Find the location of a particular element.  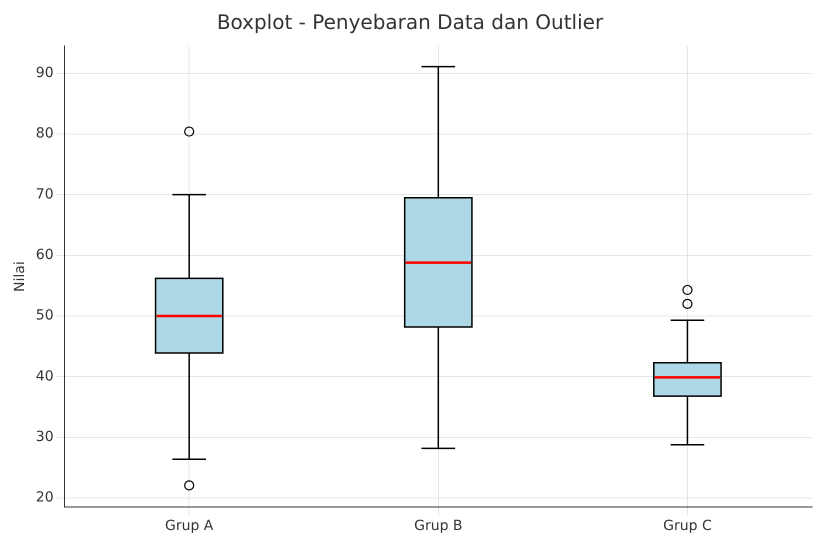

x-tick-label: Grup A is located at coordinates (189, 526).